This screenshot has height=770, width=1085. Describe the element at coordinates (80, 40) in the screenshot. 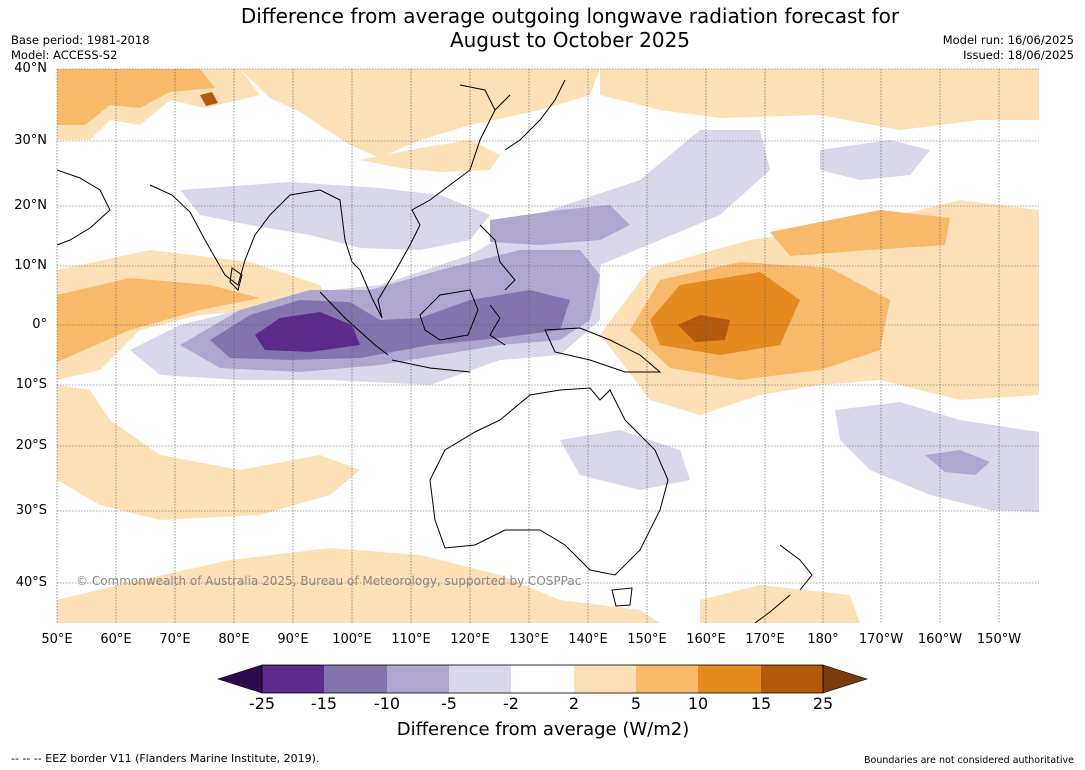

I see `base-period: Base period: 1981-2018` at that location.